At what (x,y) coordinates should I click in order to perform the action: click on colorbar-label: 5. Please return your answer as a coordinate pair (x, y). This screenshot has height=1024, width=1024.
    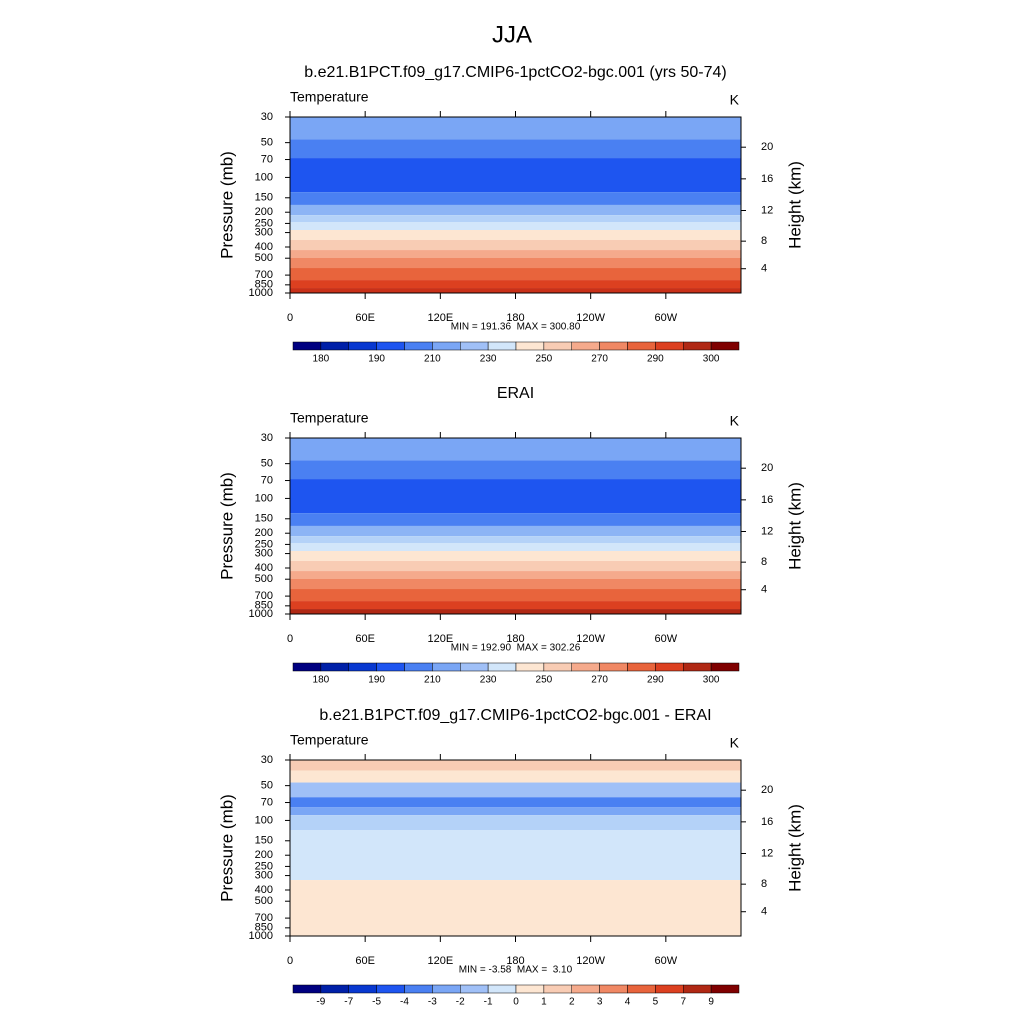
    Looking at the image, I should click on (656, 1002).